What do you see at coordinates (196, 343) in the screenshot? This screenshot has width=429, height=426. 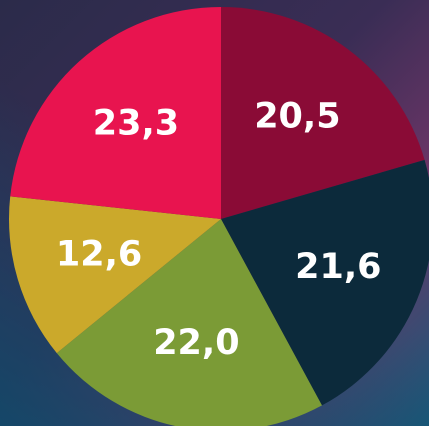 I see `slice-label: 22,0` at bounding box center [196, 343].